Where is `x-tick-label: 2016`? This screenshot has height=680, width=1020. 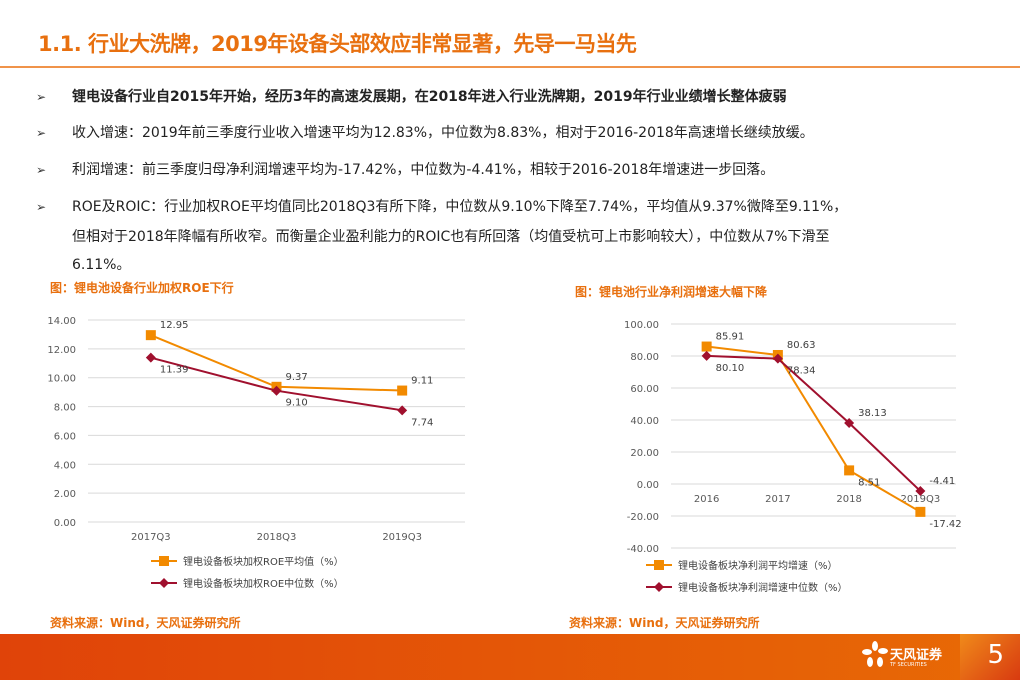
x-tick-label: 2016 is located at coordinates (706, 499).